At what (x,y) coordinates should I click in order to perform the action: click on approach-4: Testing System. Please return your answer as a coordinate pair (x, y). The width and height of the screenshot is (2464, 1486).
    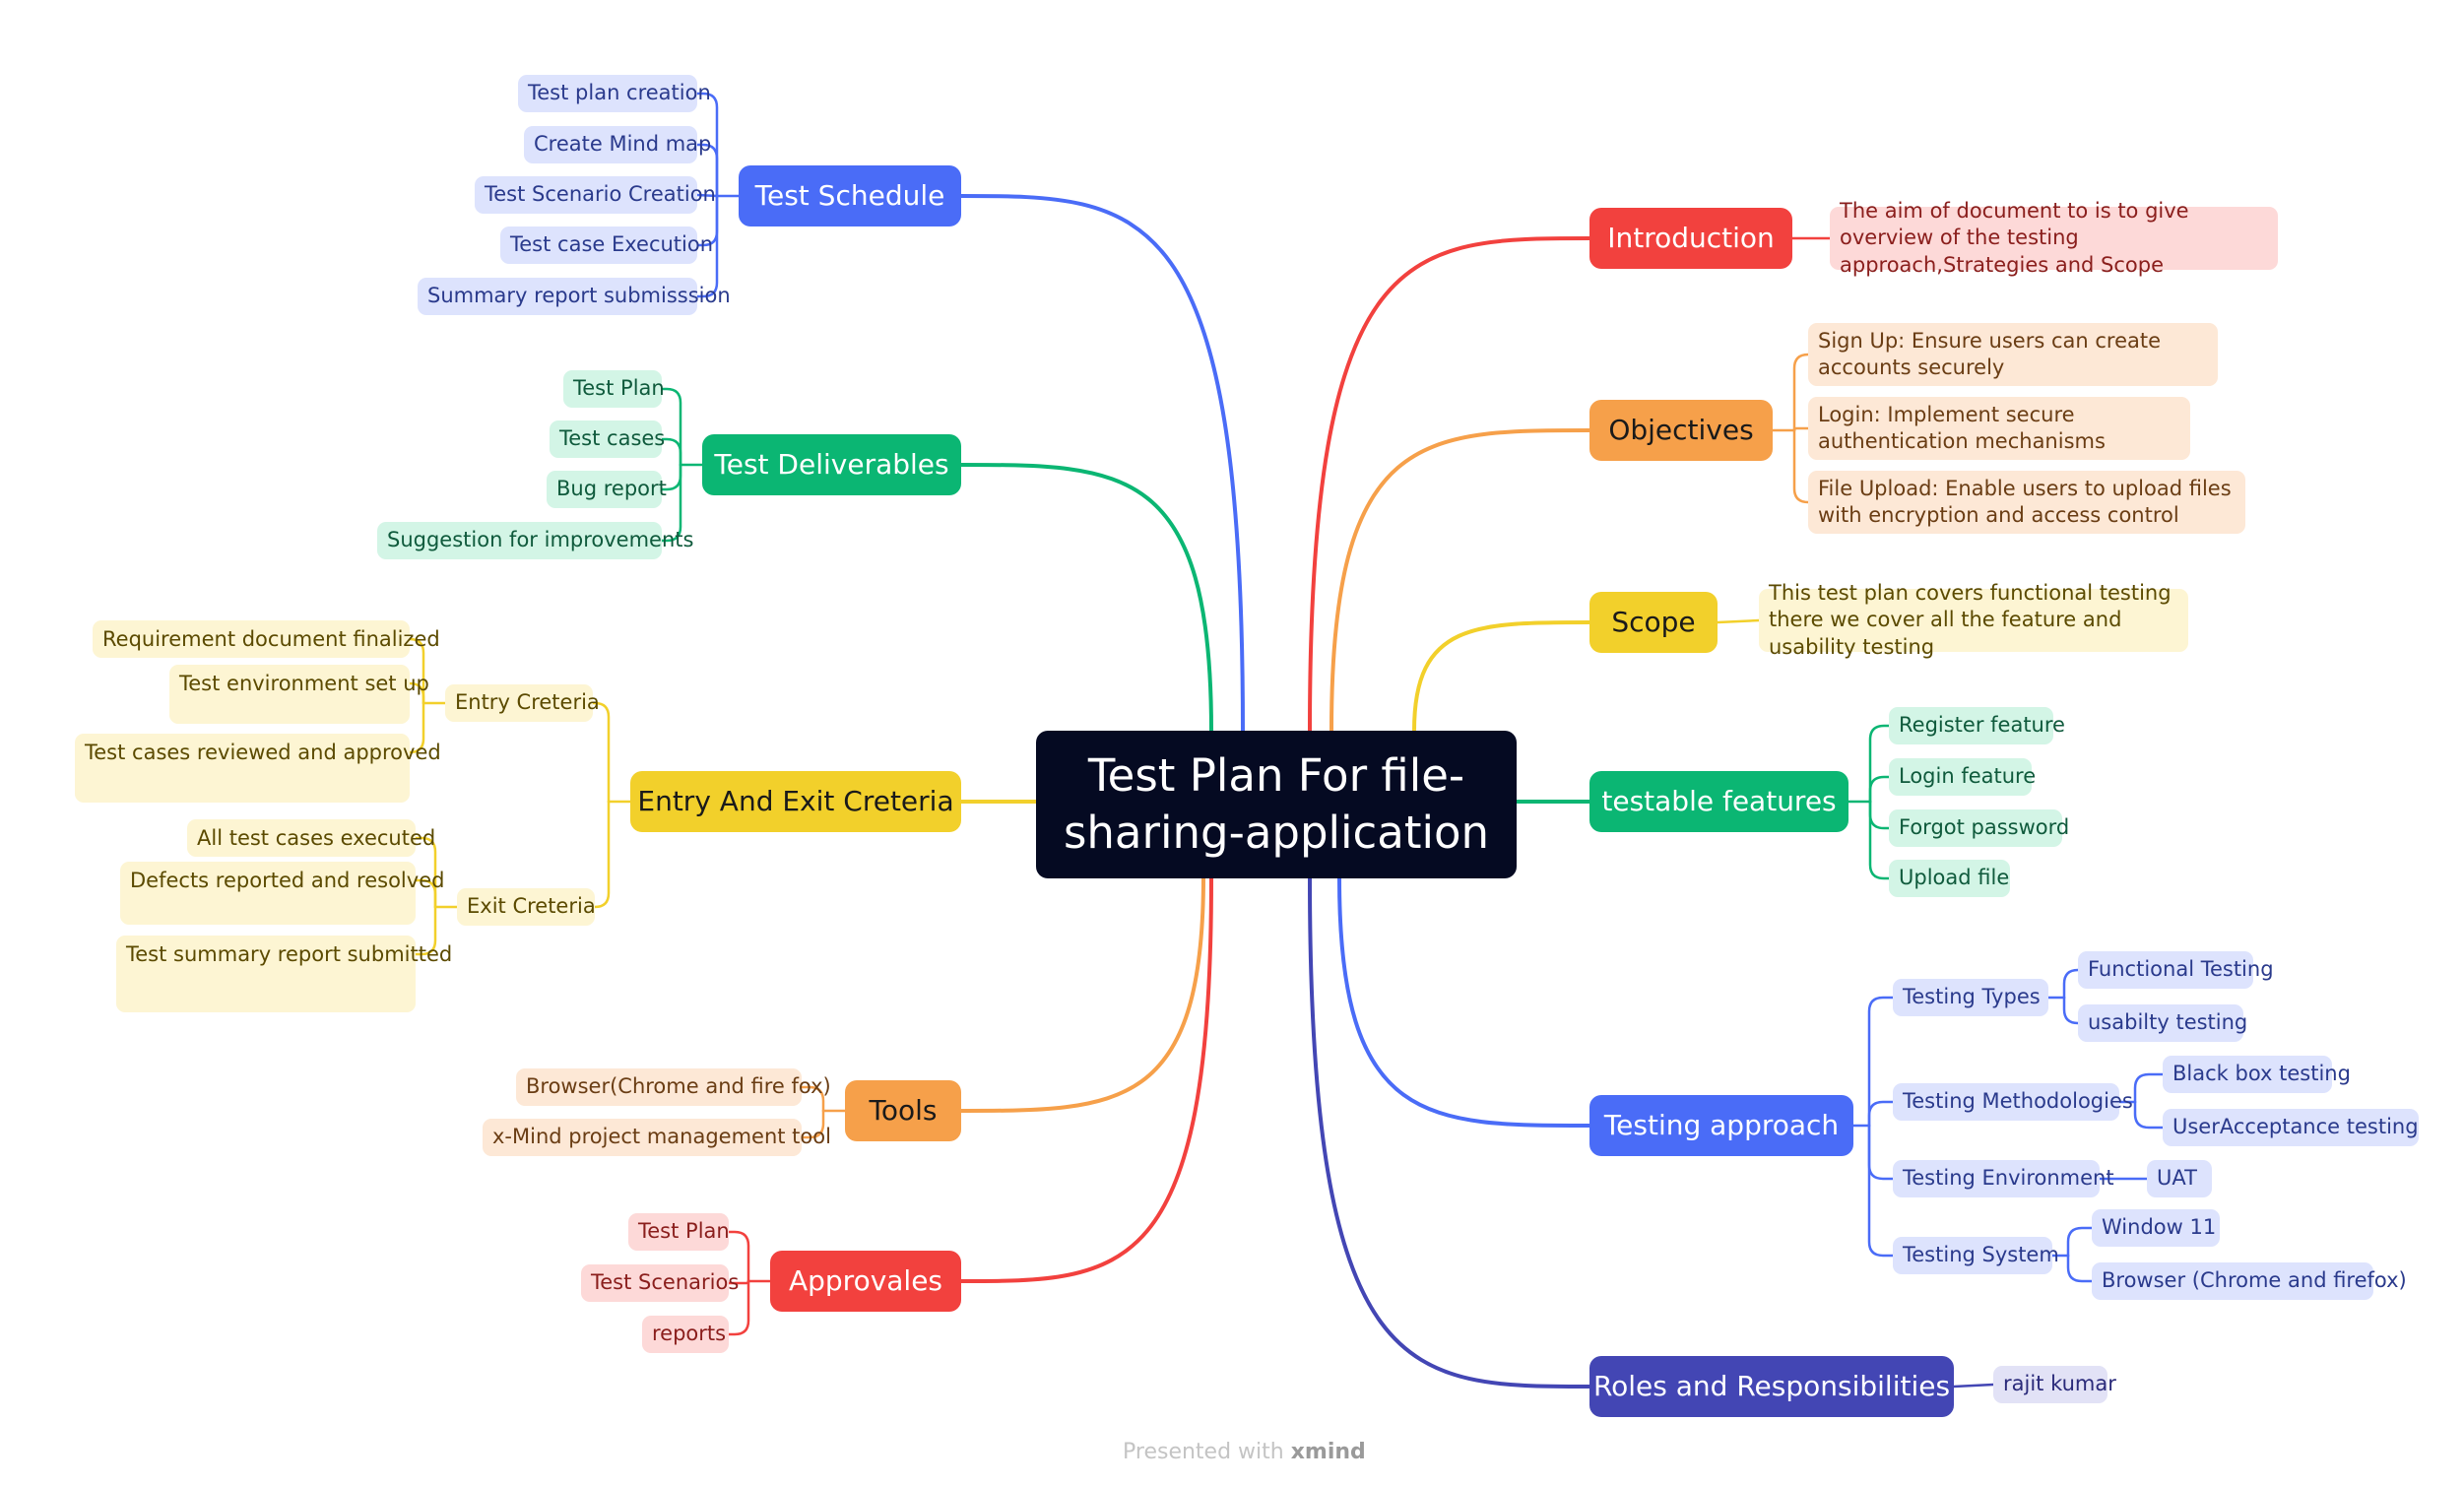
    Looking at the image, I should click on (1976, 1255).